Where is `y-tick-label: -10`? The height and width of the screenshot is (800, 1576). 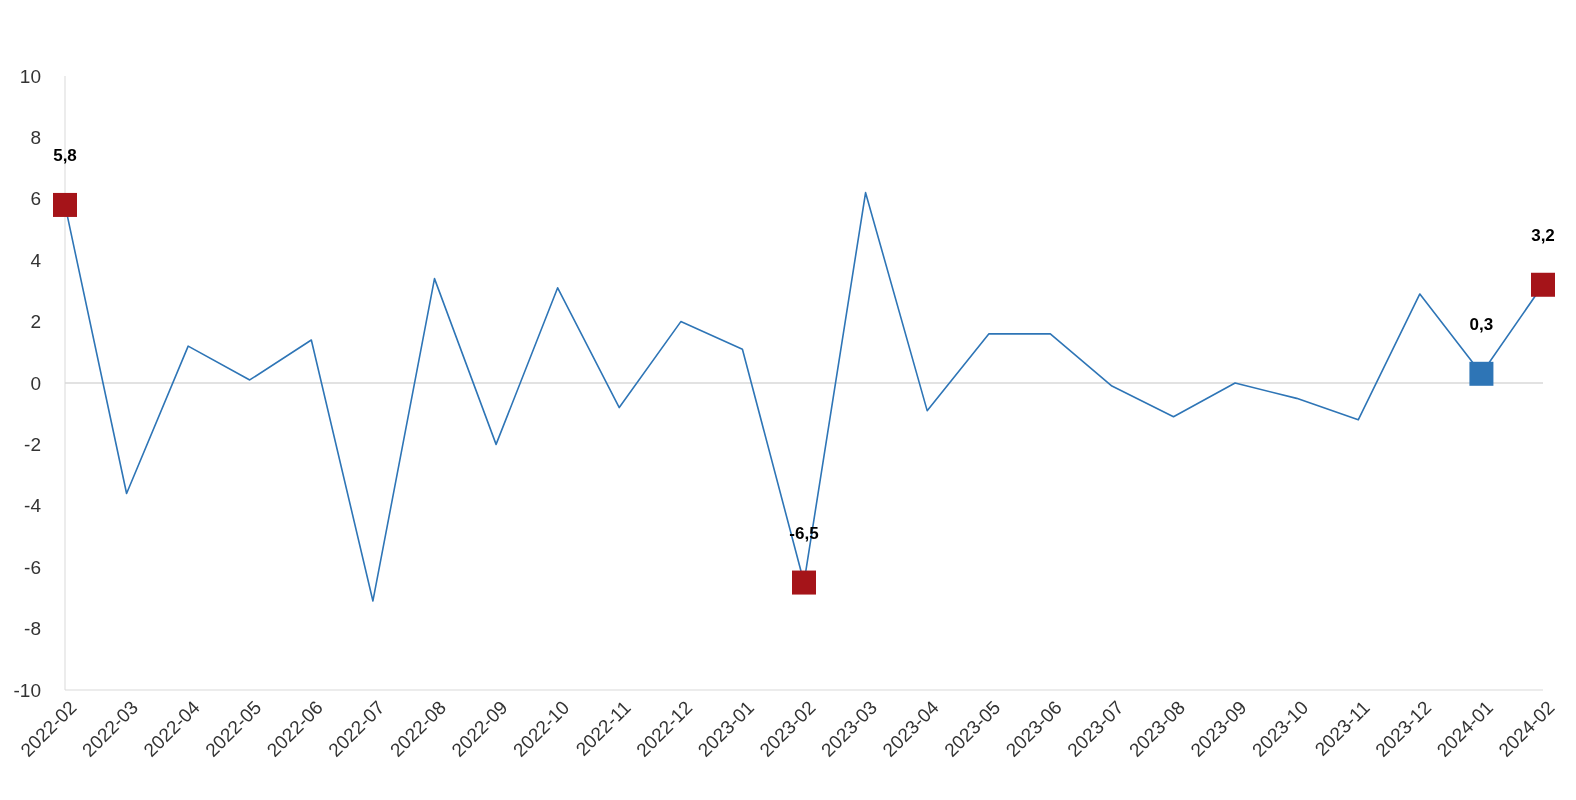 y-tick-label: -10 is located at coordinates (27, 690).